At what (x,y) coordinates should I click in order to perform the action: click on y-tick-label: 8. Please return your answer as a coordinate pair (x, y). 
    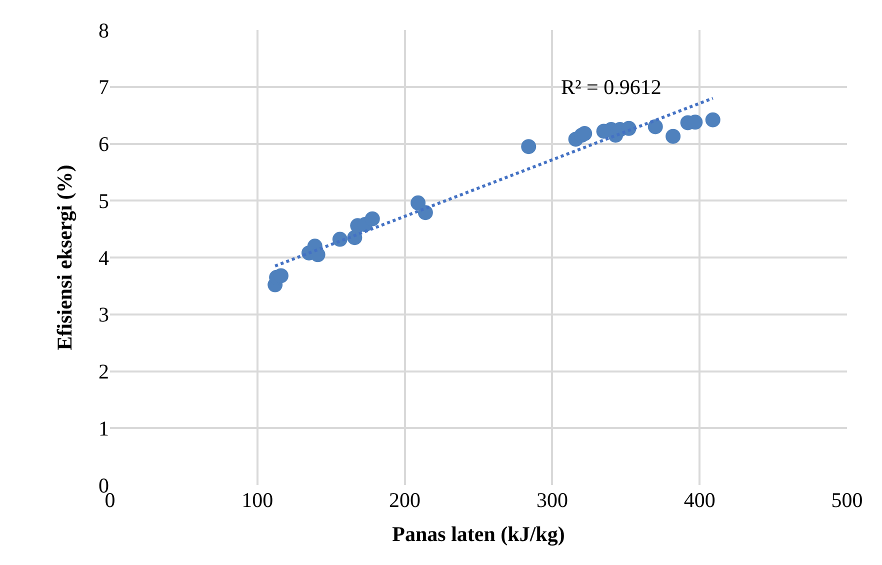
    Looking at the image, I should click on (103, 30).